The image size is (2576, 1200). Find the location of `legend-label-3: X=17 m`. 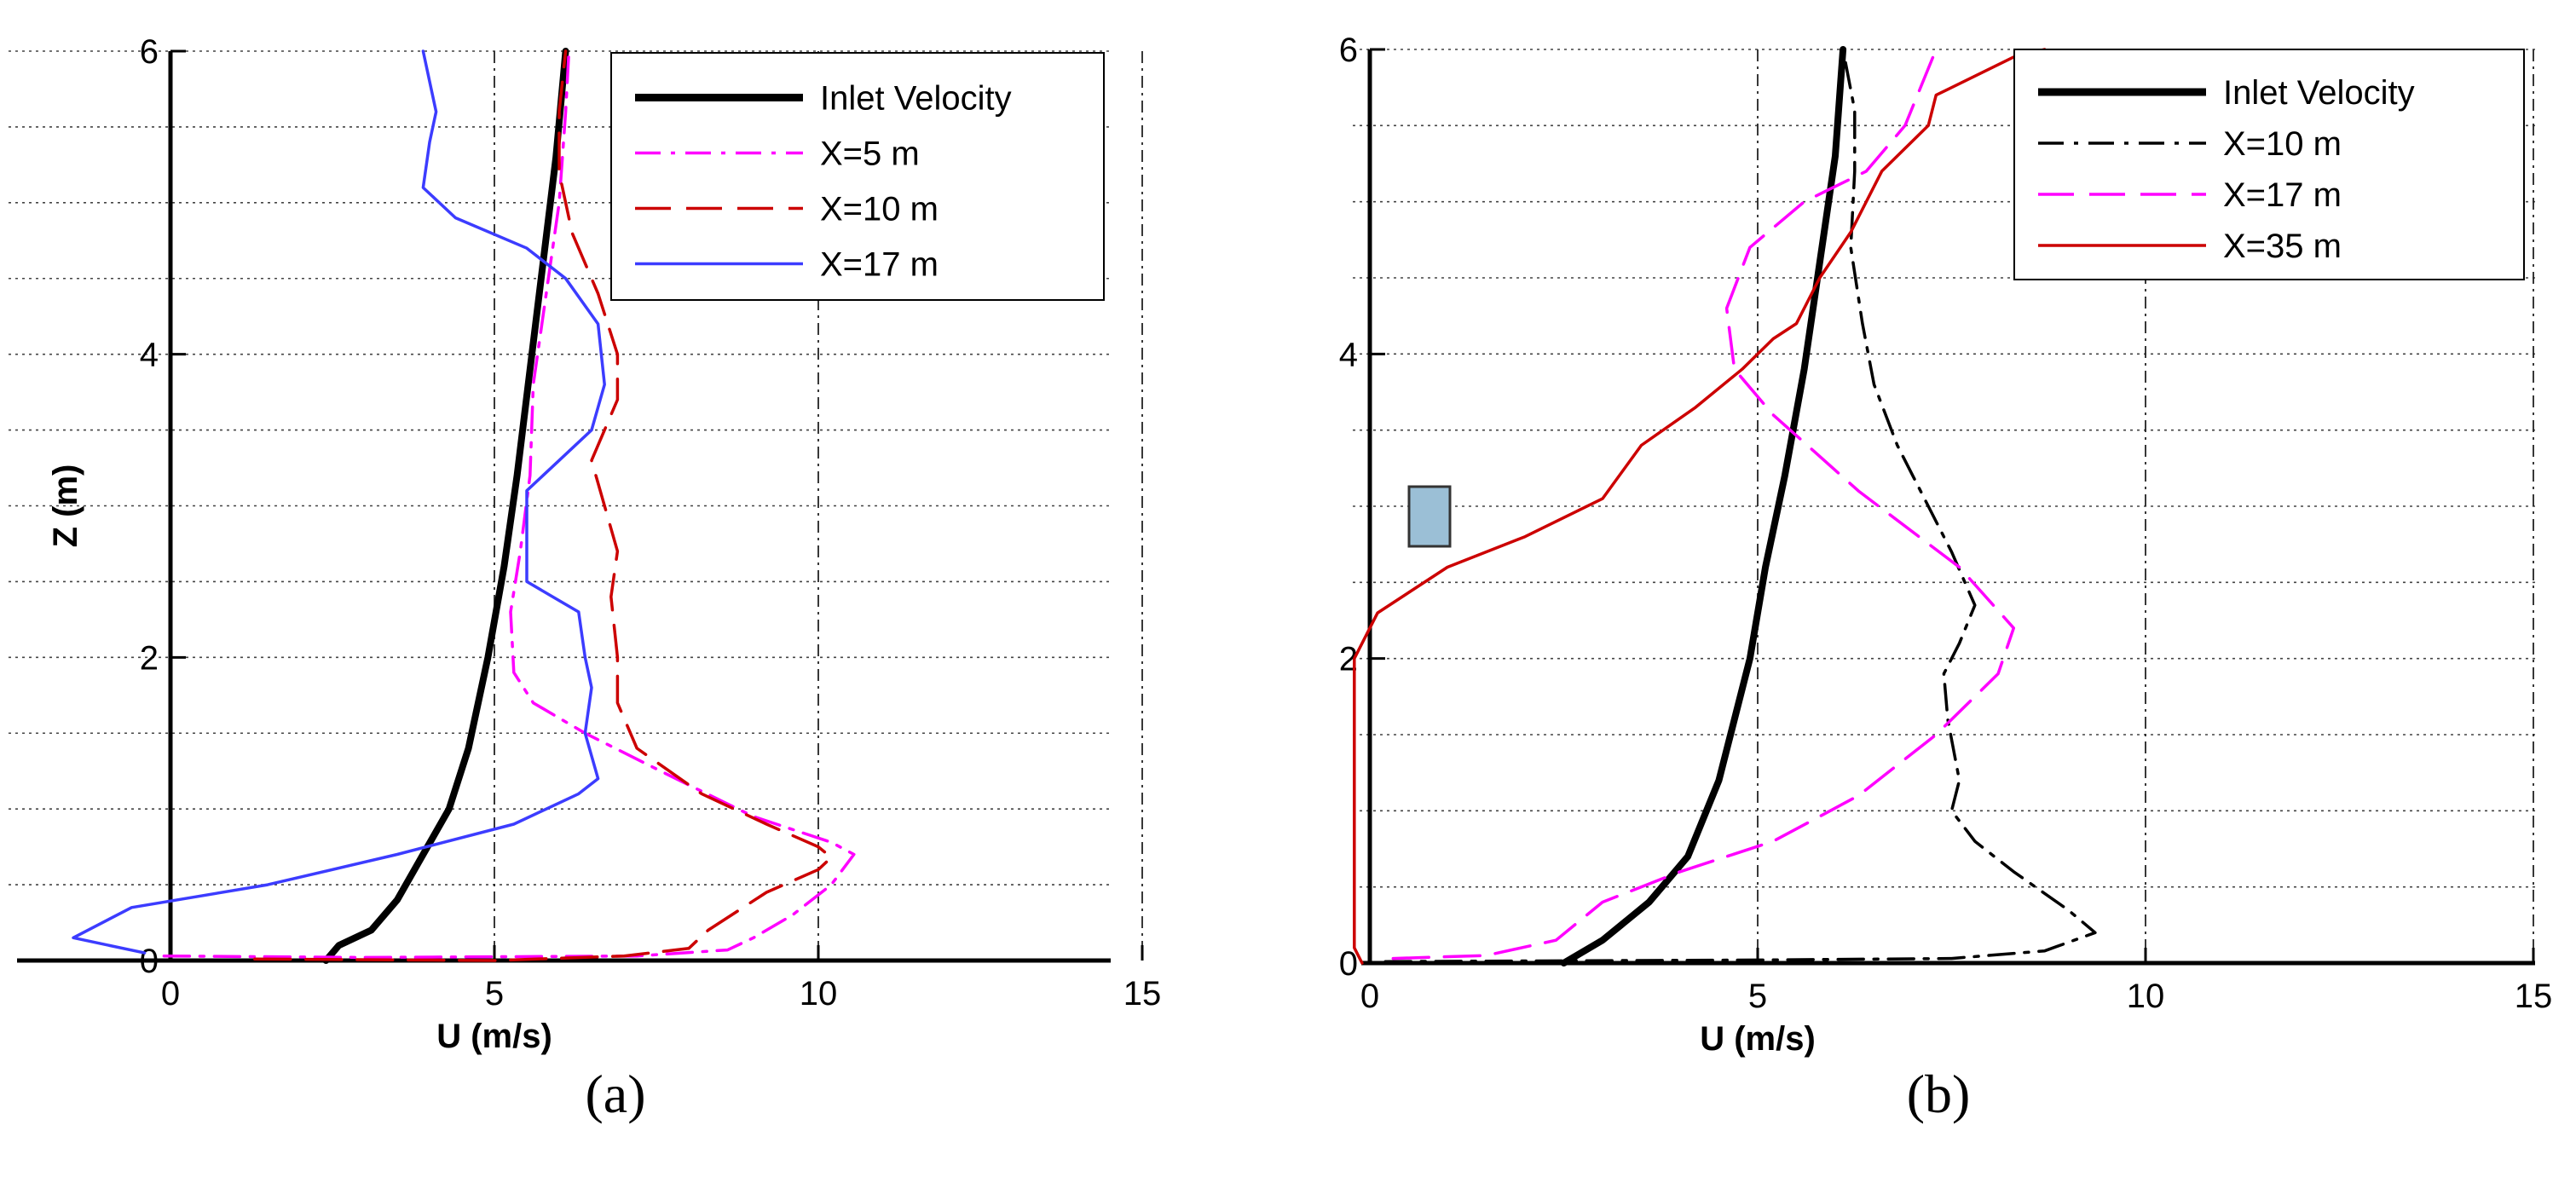

legend-label-3: X=17 m is located at coordinates (2282, 195).